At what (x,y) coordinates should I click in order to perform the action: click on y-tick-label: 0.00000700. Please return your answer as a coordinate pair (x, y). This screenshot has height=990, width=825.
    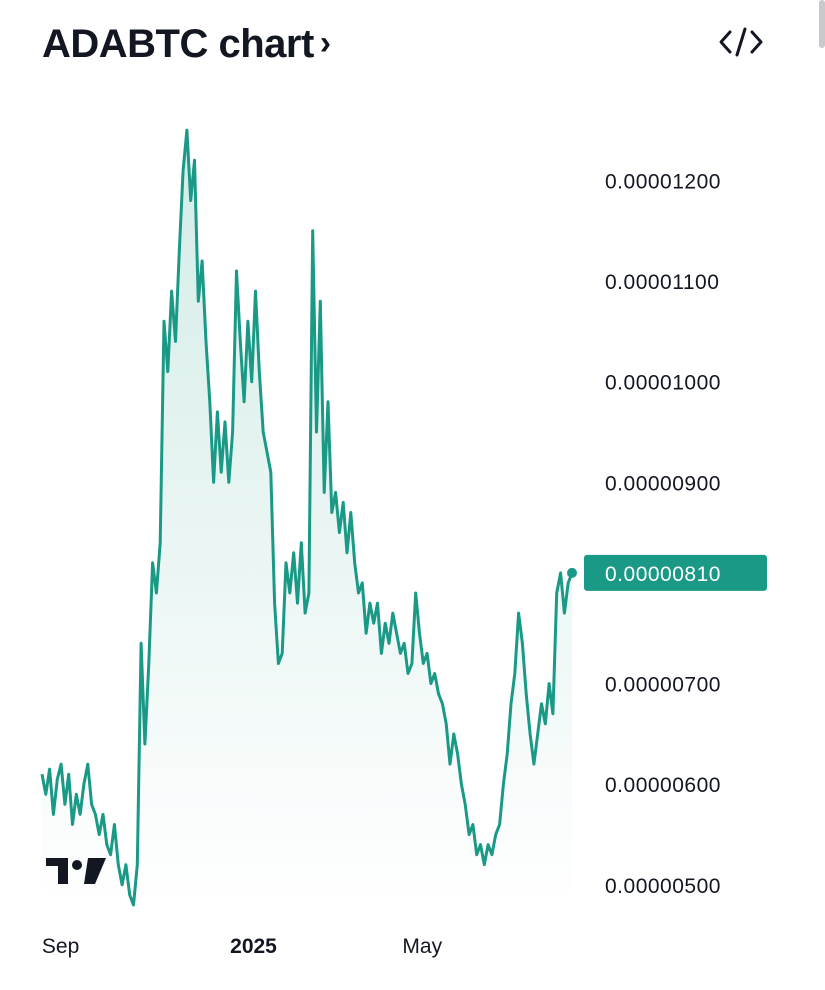
    Looking at the image, I should click on (663, 685).